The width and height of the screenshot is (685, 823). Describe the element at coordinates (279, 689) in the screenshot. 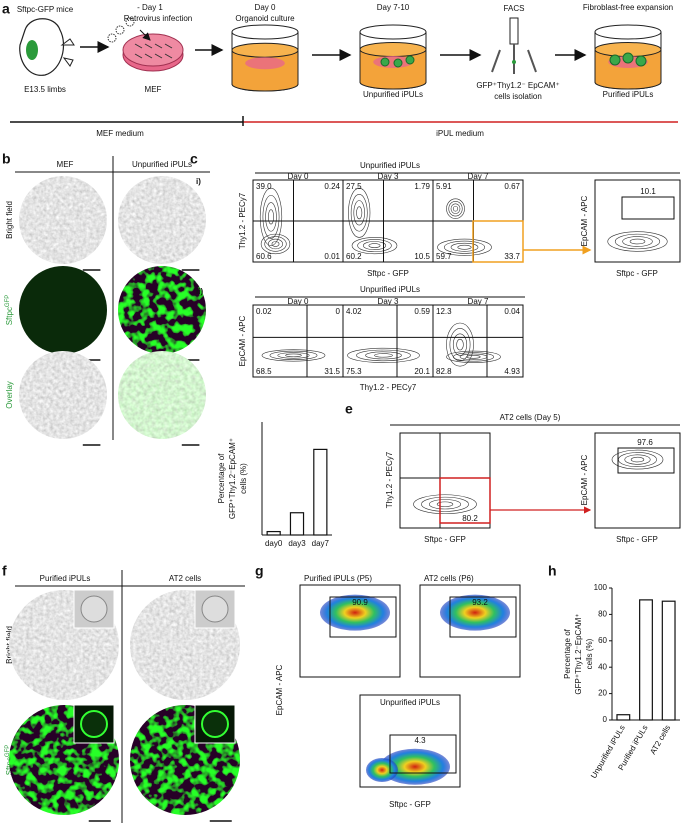

I see `axis-label: EpCAM - APC` at that location.